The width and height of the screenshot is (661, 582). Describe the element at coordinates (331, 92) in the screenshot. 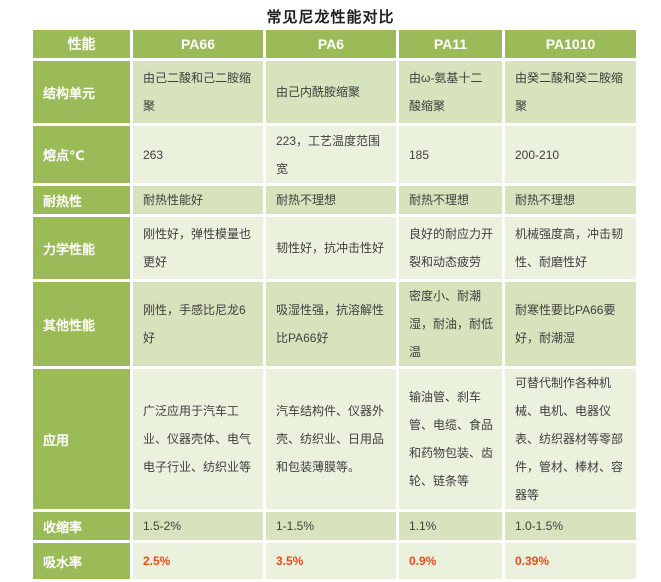

I see `table-cell: 由己内酰胺缩聚` at that location.